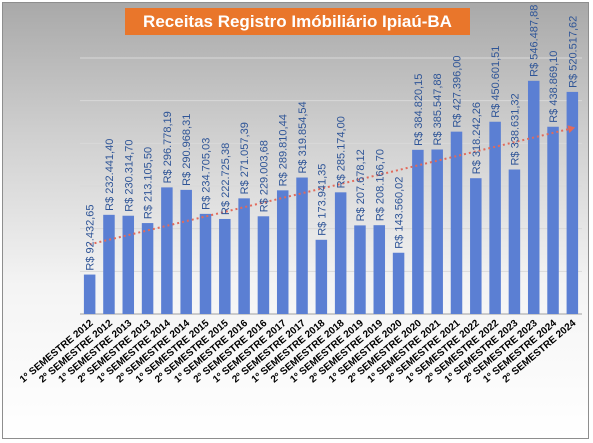 The height and width of the screenshot is (443, 593). What do you see at coordinates (438, 109) in the screenshot?
I see `data-label: R$ 385.547,88` at bounding box center [438, 109].